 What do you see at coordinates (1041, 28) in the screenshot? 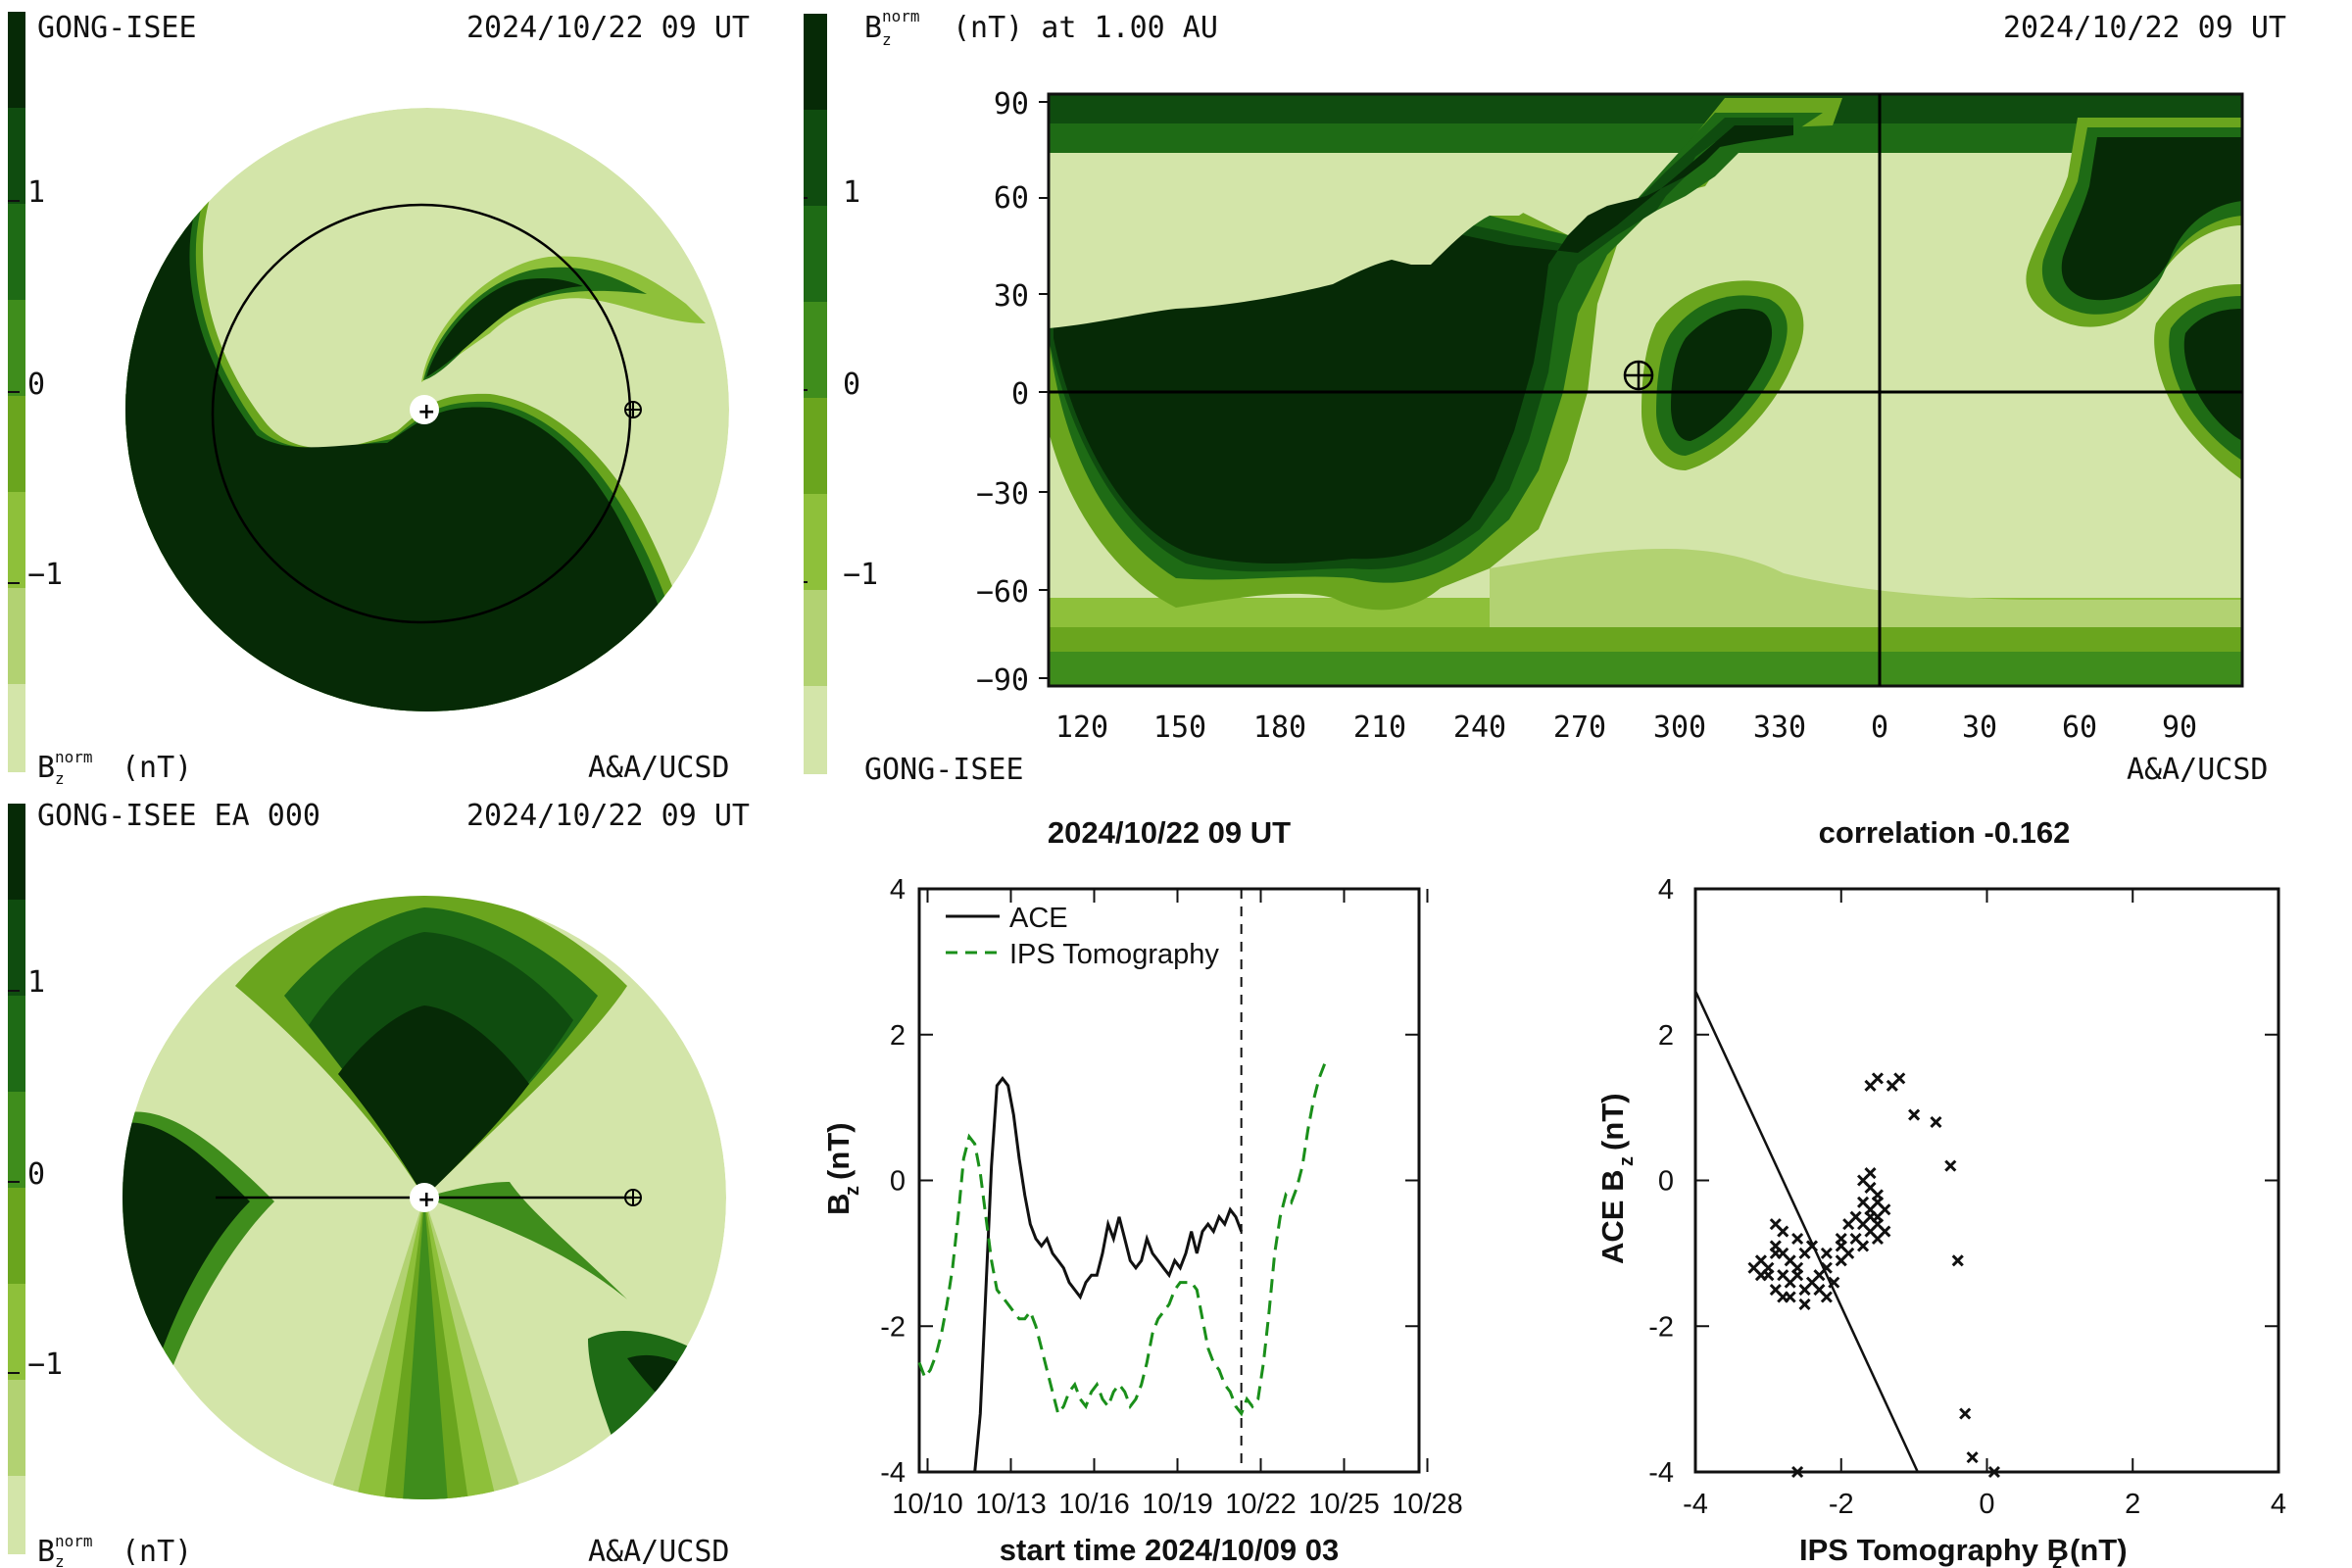
I see `map-title: B z norm (nT) at 1.00 AU` at bounding box center [1041, 28].